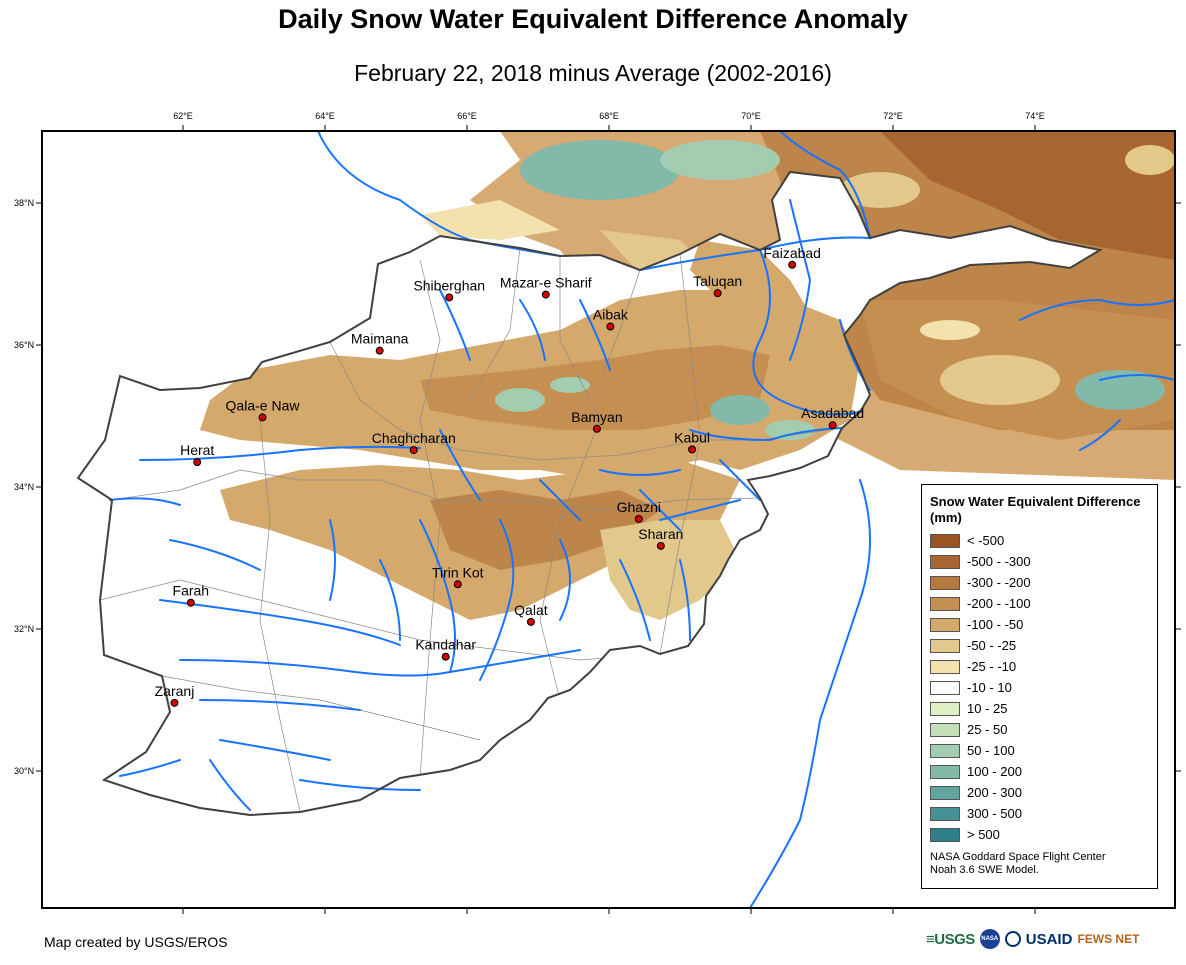  Describe the element at coordinates (183, 116) in the screenshot. I see `lon-tick-label: 62°E` at that location.